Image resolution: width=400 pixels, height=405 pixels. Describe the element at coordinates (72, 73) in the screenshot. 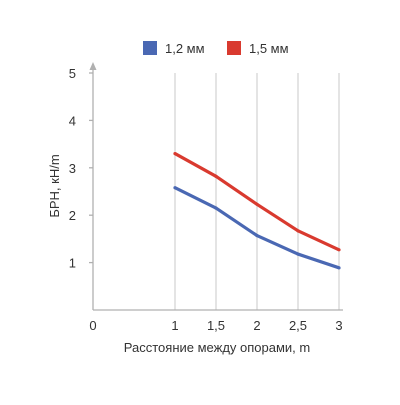

I see `y-tick-label-5: 5` at that location.